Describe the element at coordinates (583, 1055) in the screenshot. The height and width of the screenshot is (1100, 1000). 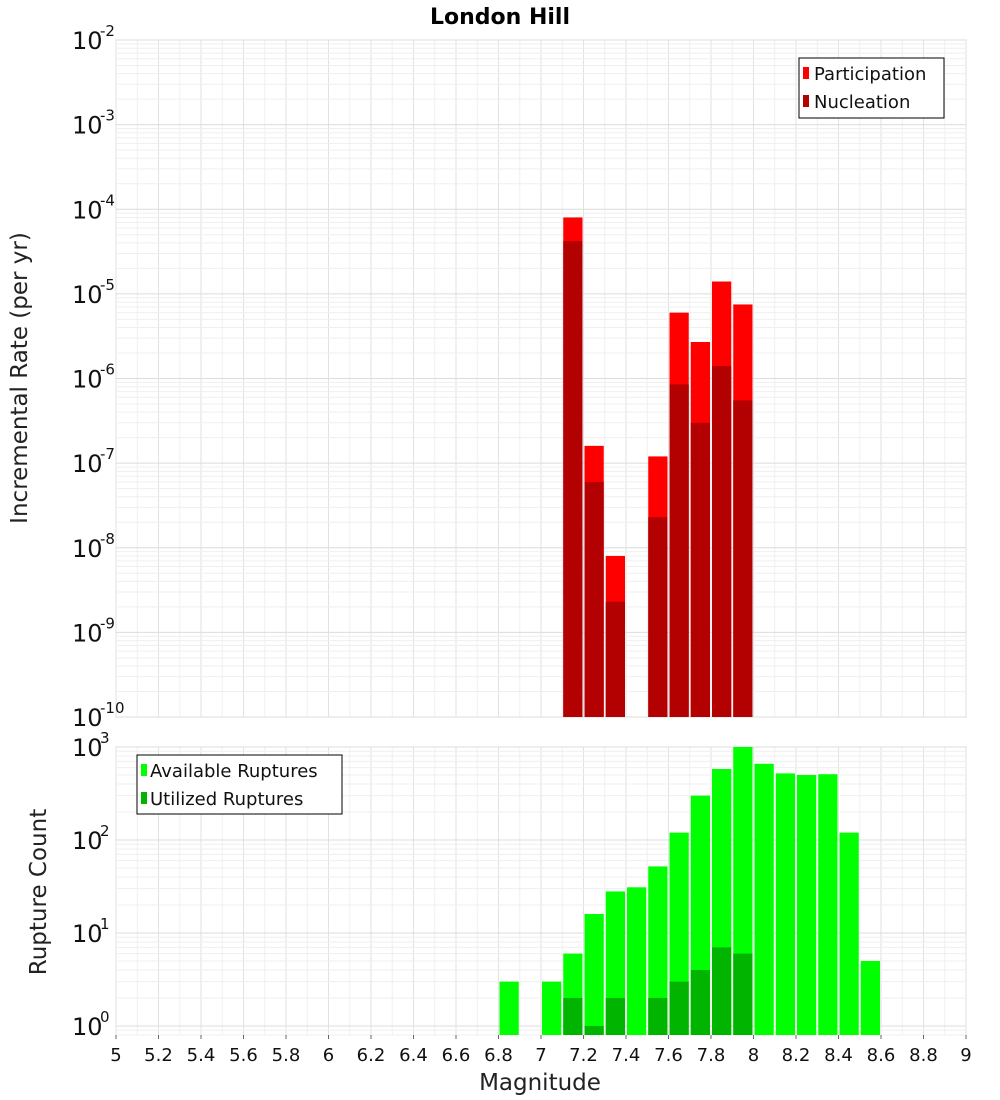
I see `x-tick-label: 7.2` at that location.